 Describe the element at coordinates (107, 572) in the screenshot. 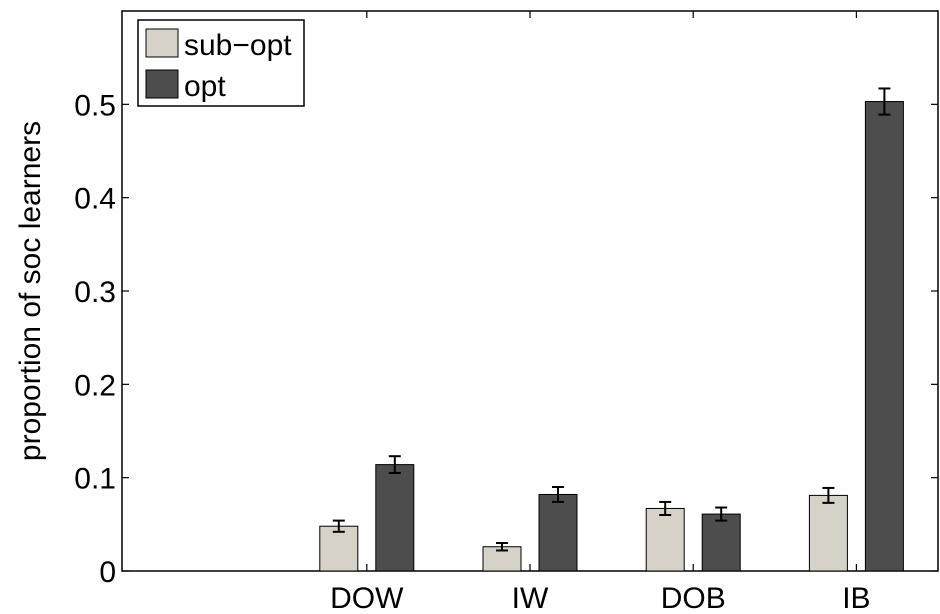

I see `y-tick-label: 0` at that location.